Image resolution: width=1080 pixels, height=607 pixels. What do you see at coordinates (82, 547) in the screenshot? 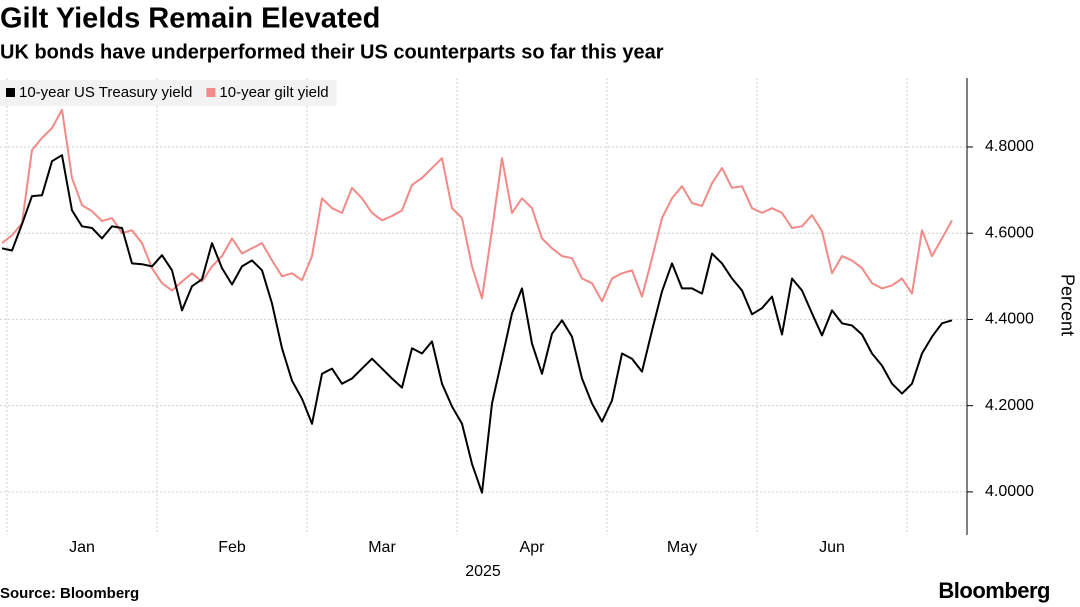
I see `x-tick-label: Jan` at bounding box center [82, 547].